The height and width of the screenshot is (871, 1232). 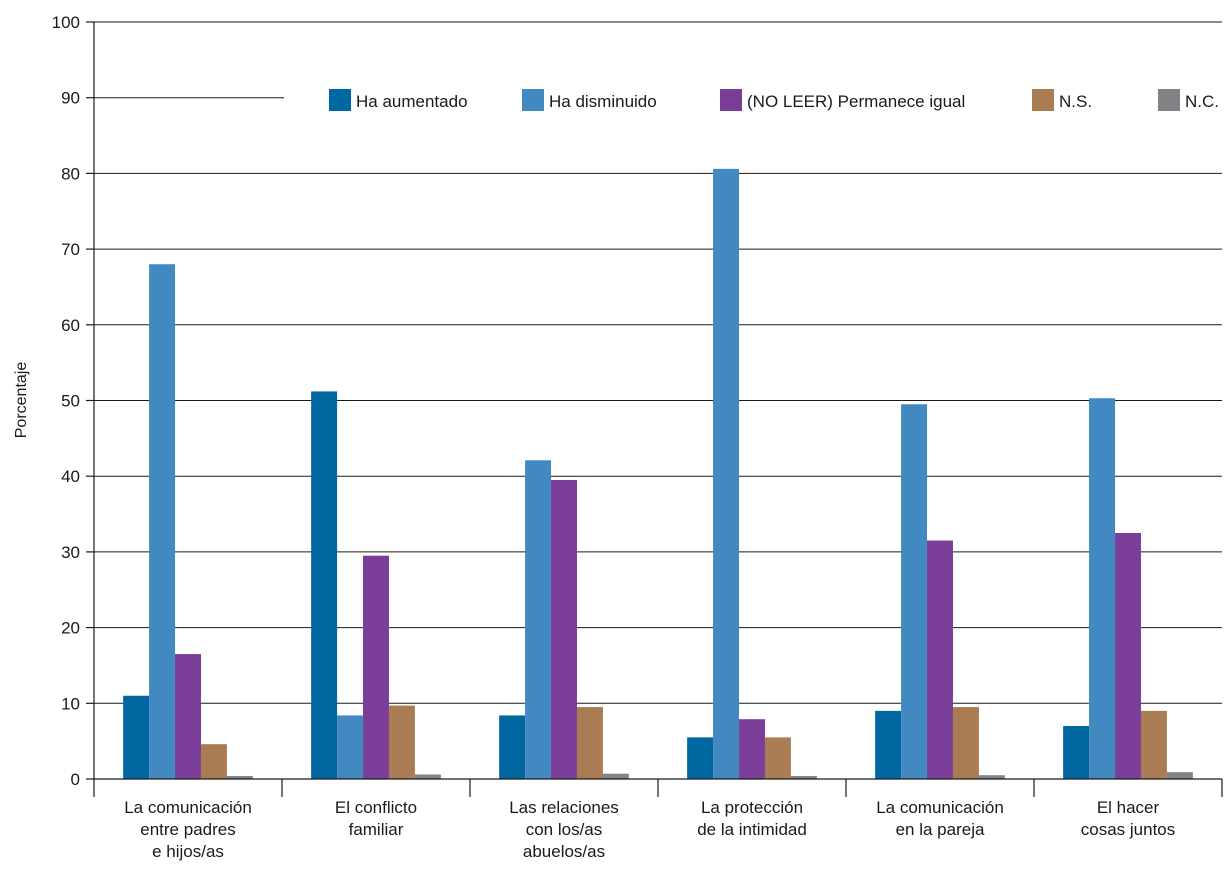 What do you see at coordinates (376, 818) in the screenshot?
I see `x-category-label: El conflicto familiar` at bounding box center [376, 818].